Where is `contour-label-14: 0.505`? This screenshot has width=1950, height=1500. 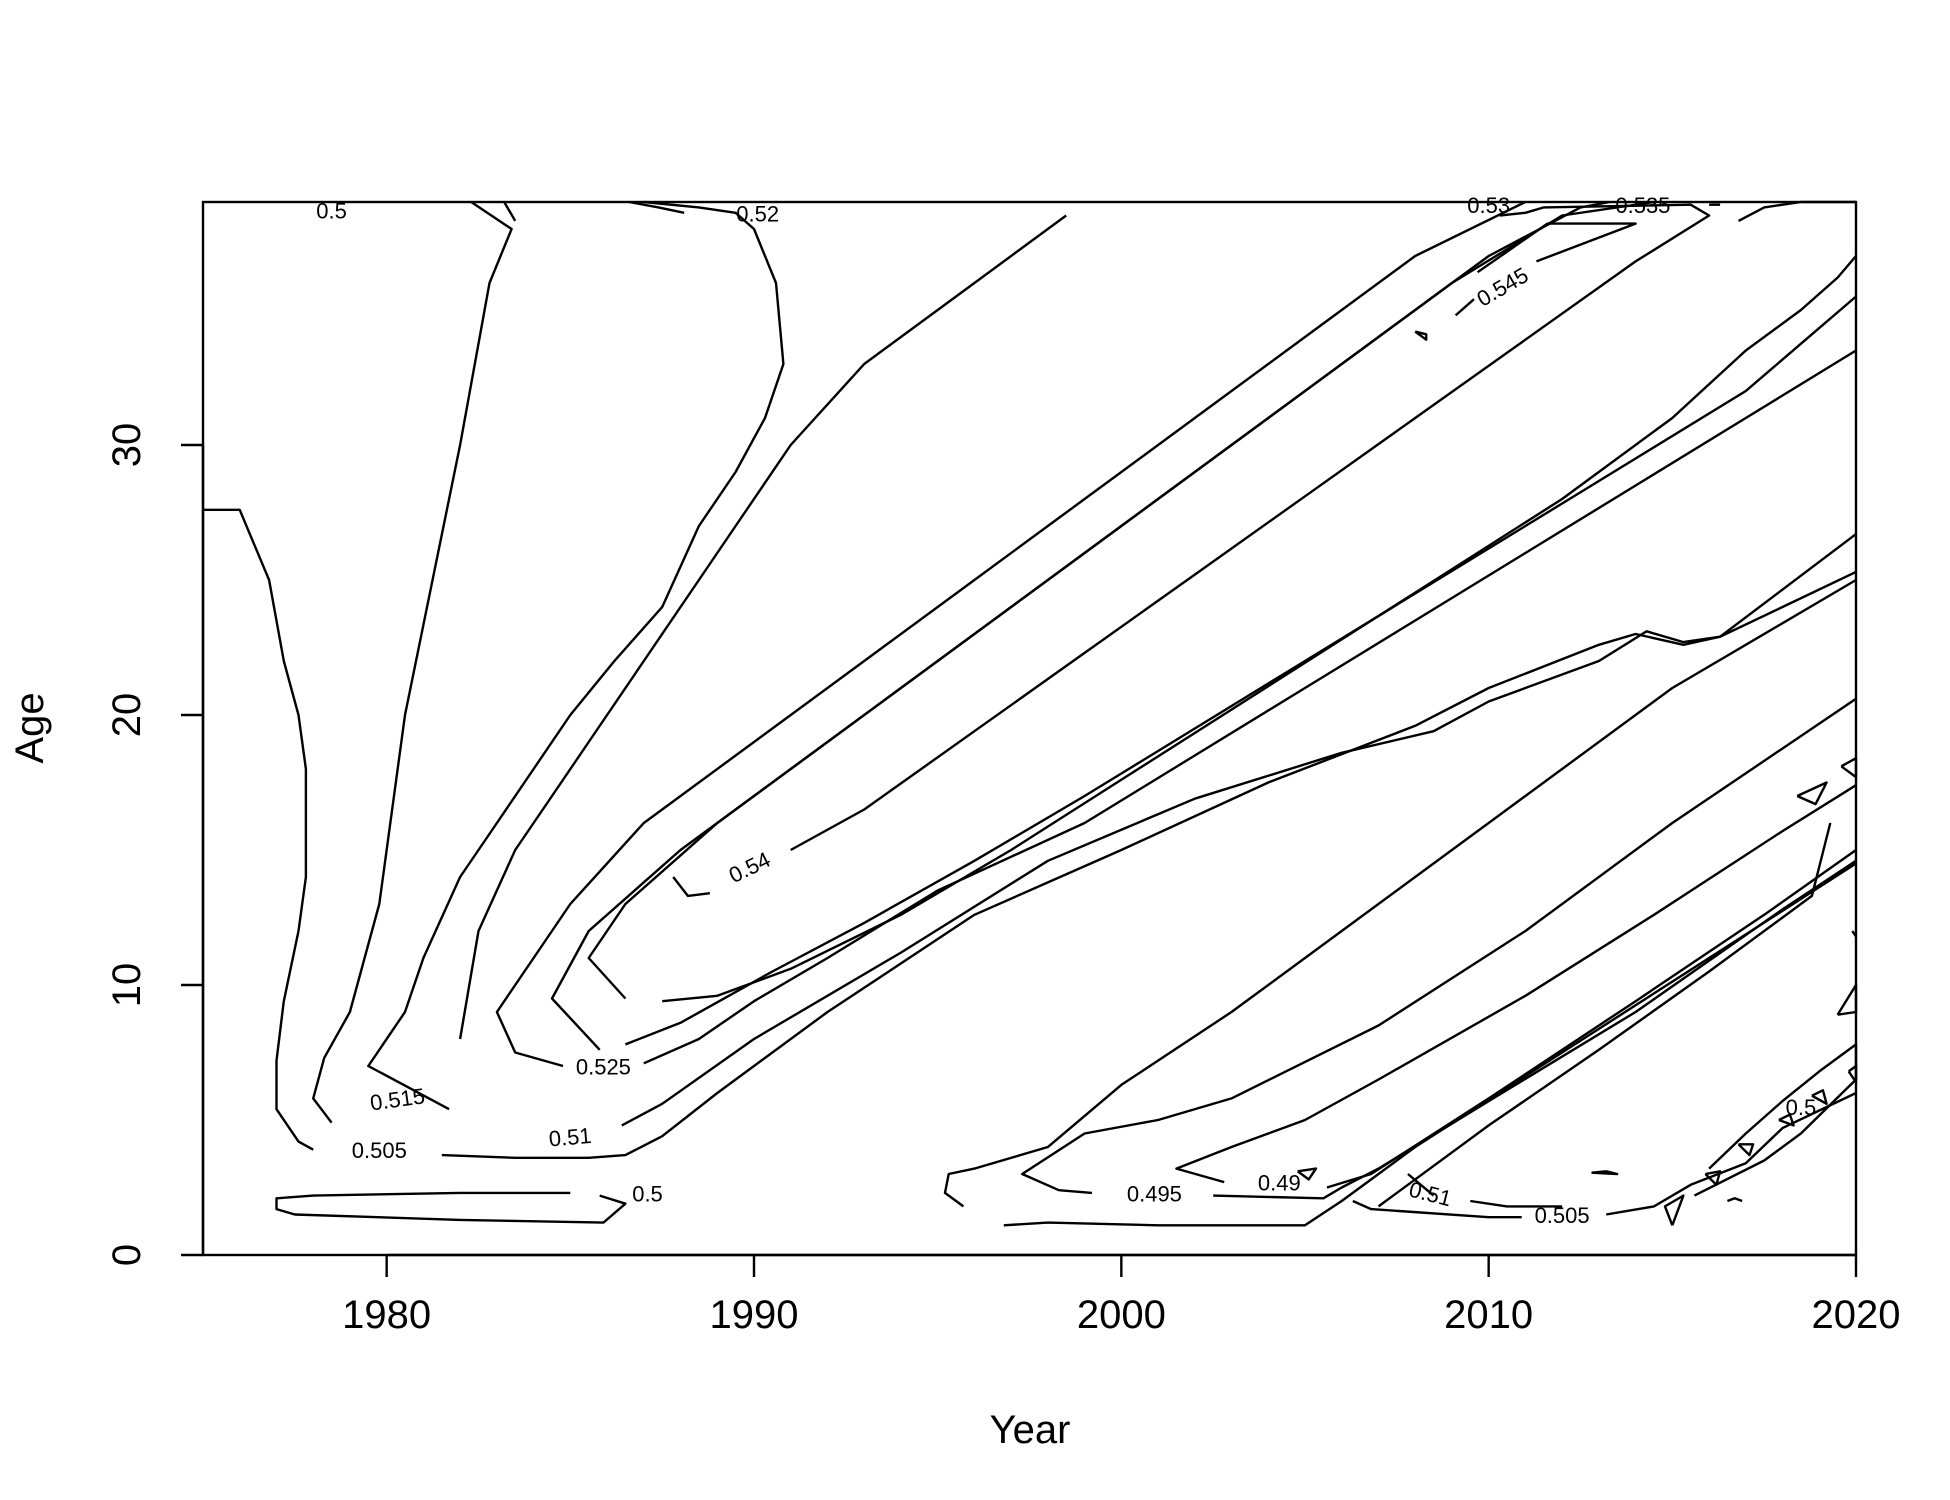
contour-label-14: 0.505 is located at coordinates (1562, 1215).